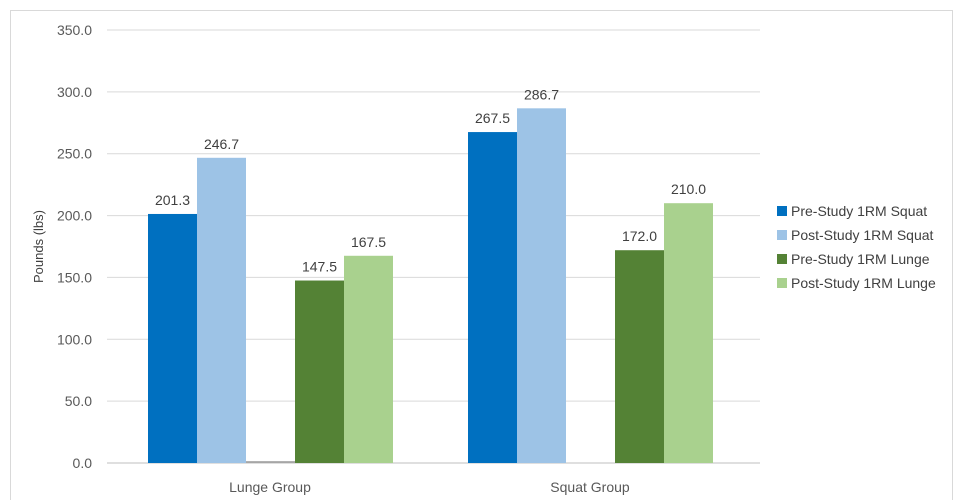 The image size is (956, 500). I want to click on data-label-1-2: 172.0, so click(639, 236).